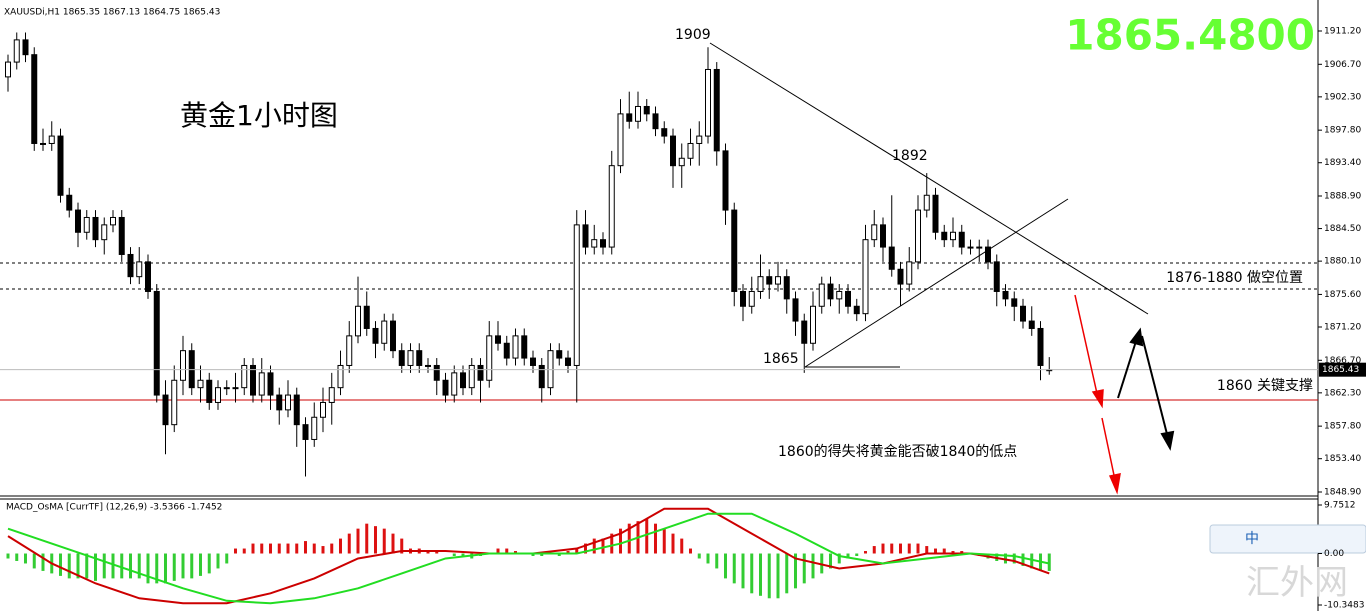  I want to click on y-tick-label: -10.3483, so click(1344, 606).